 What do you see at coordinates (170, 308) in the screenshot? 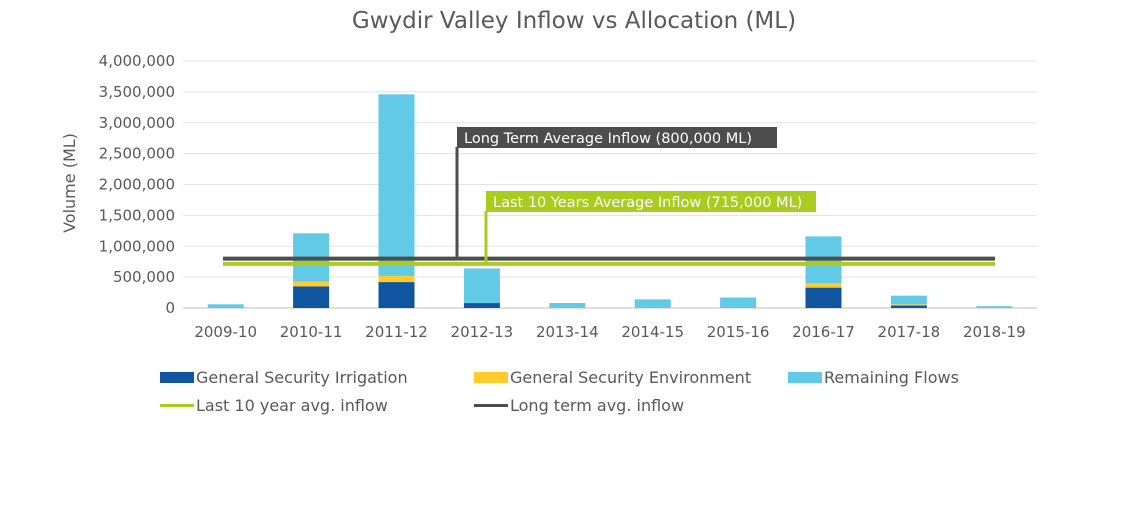
I see `y-tick-label: 0` at bounding box center [170, 308].